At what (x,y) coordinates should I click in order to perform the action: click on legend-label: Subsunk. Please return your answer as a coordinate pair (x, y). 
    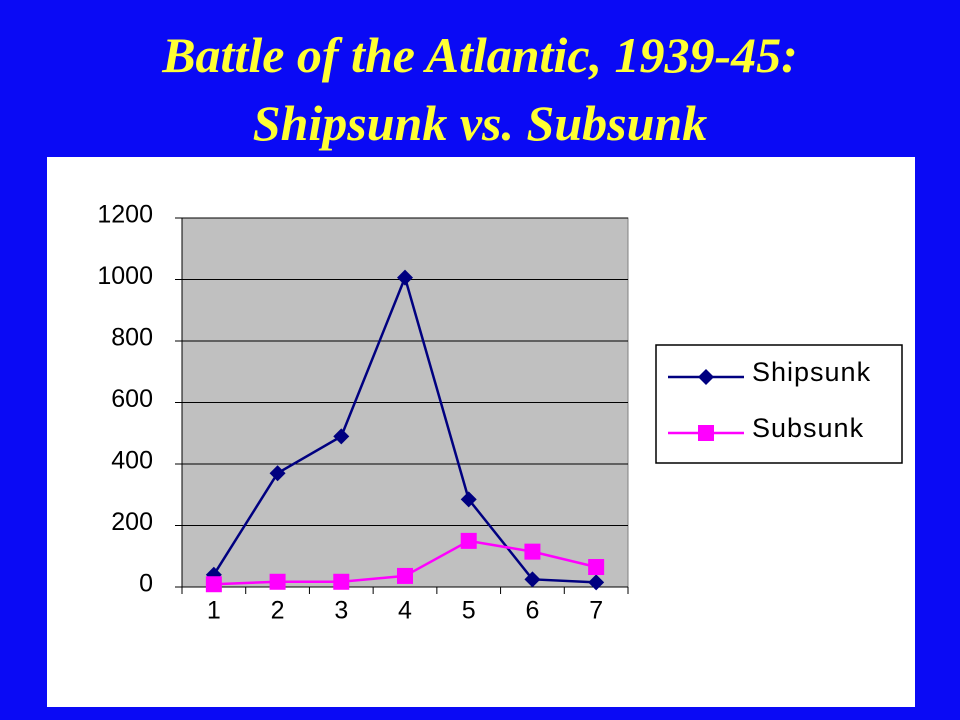
    Looking at the image, I should click on (808, 428).